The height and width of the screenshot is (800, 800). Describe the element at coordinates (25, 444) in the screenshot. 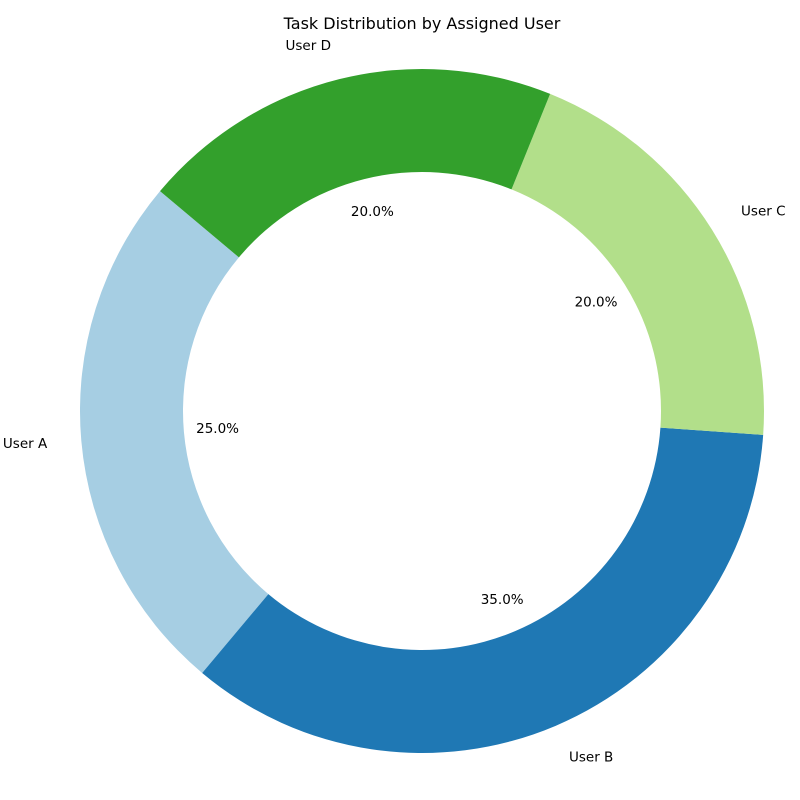

I see `slice-label-user-a: User A` at that location.